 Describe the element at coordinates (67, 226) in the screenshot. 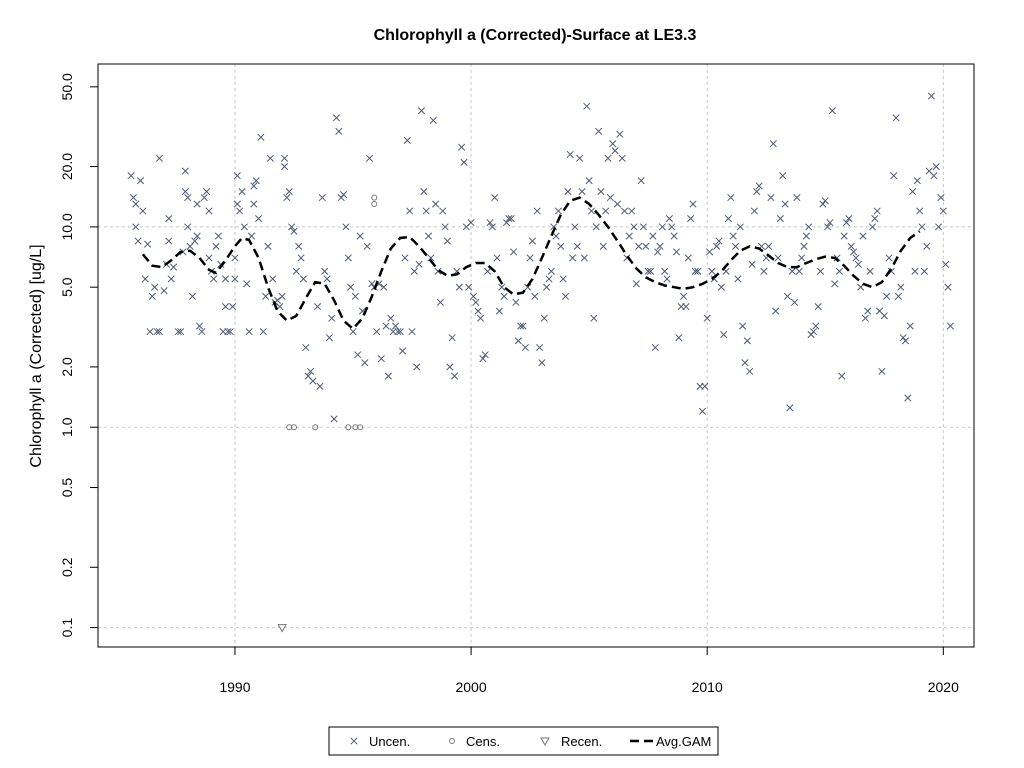

I see `y-tick-label-6: 10.0` at that location.